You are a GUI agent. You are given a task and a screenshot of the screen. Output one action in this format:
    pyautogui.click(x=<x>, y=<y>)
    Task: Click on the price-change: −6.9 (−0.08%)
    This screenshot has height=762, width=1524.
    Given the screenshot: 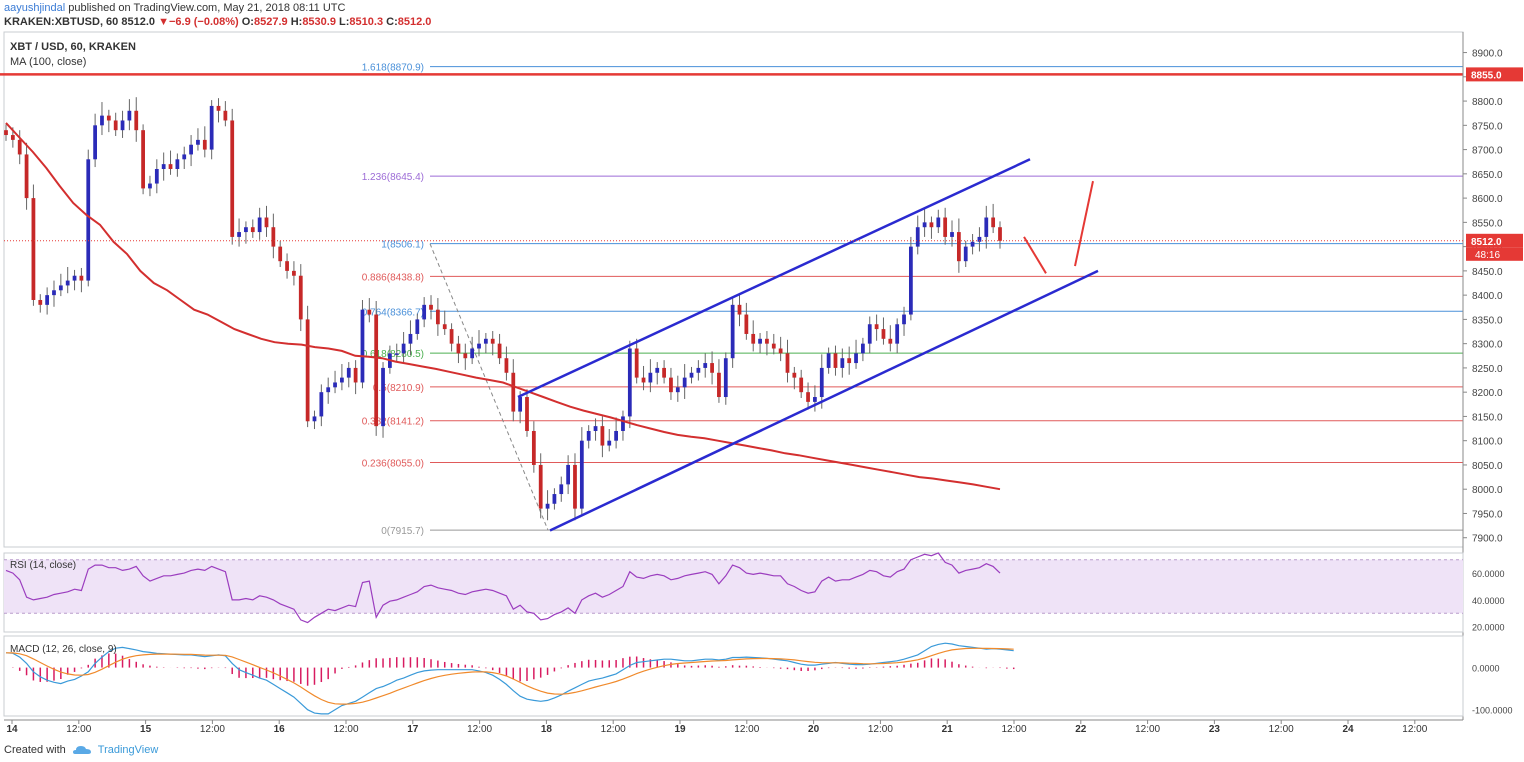 What is the action you would take?
    pyautogui.click(x=203, y=22)
    